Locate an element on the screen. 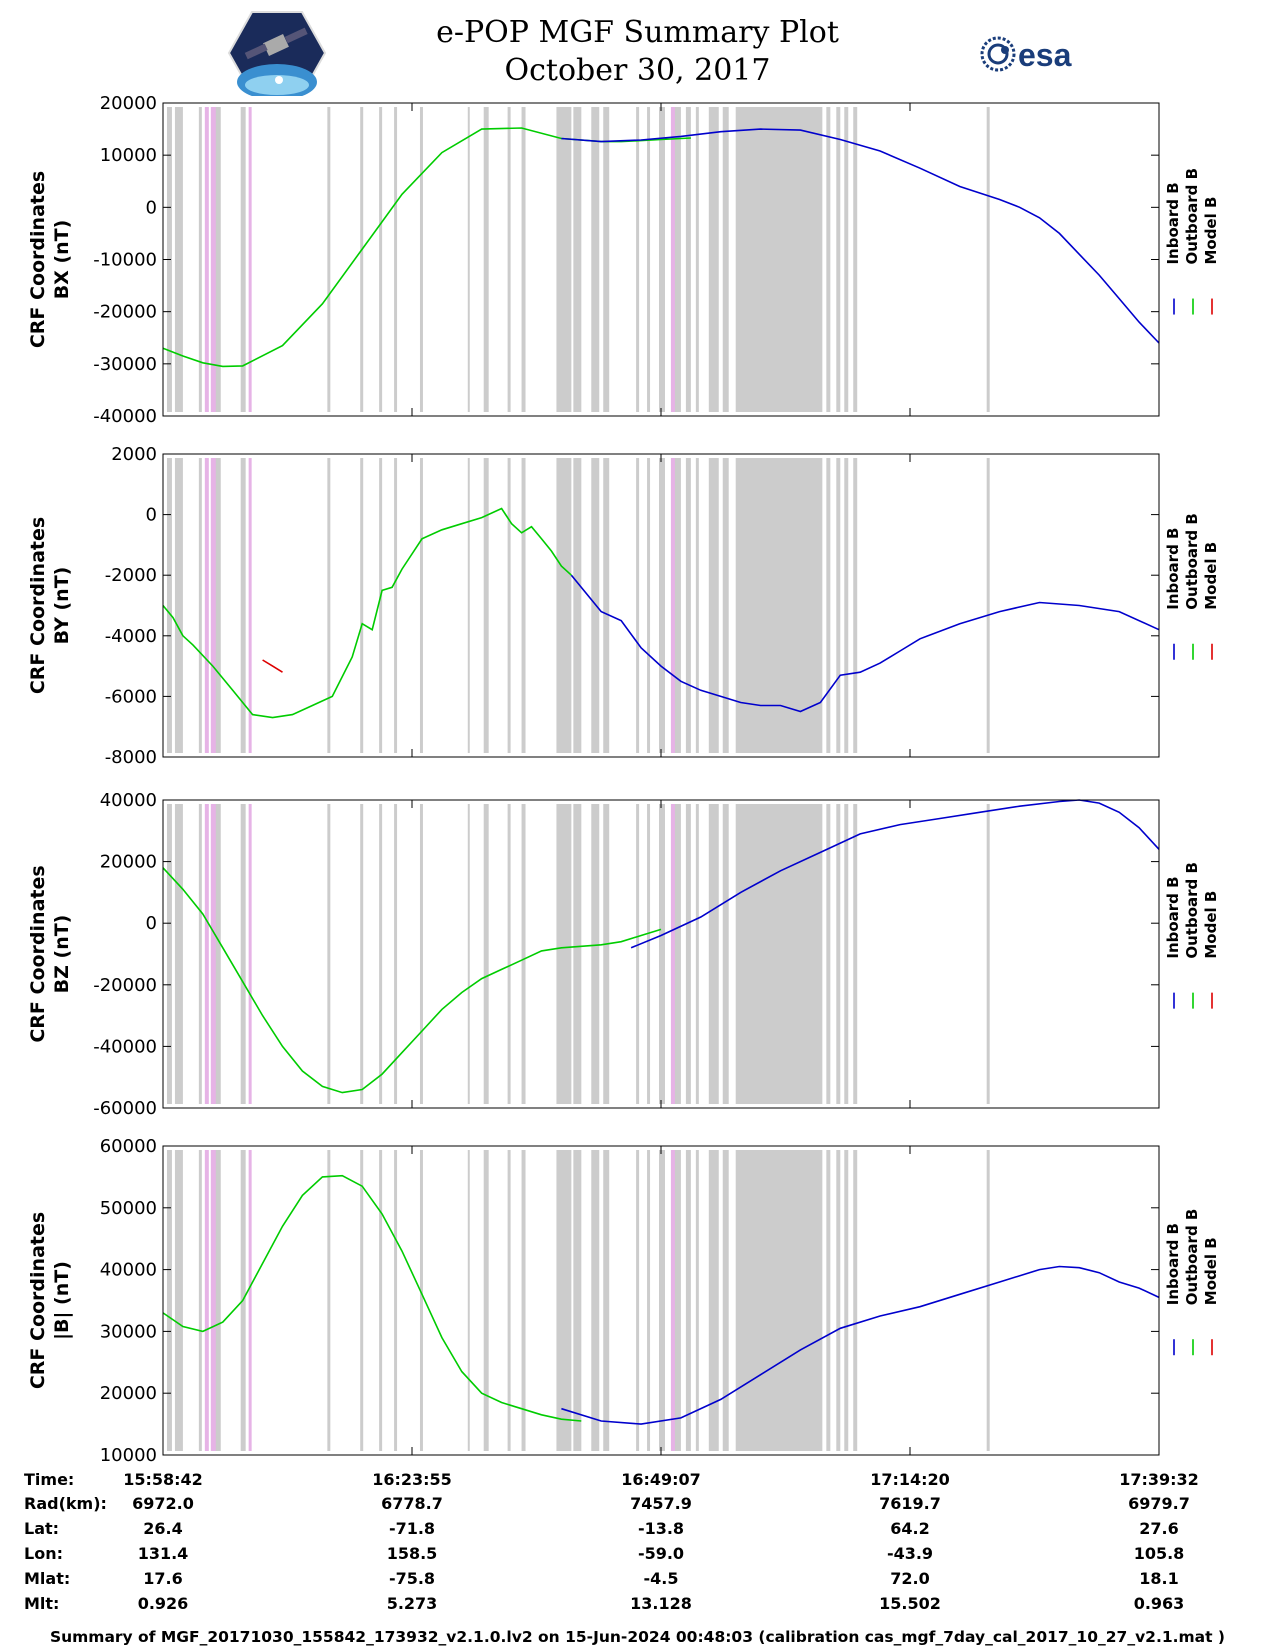 The height and width of the screenshot is (1650, 1275). ephemeris-row-label: Mlat: is located at coordinates (47, 1578).